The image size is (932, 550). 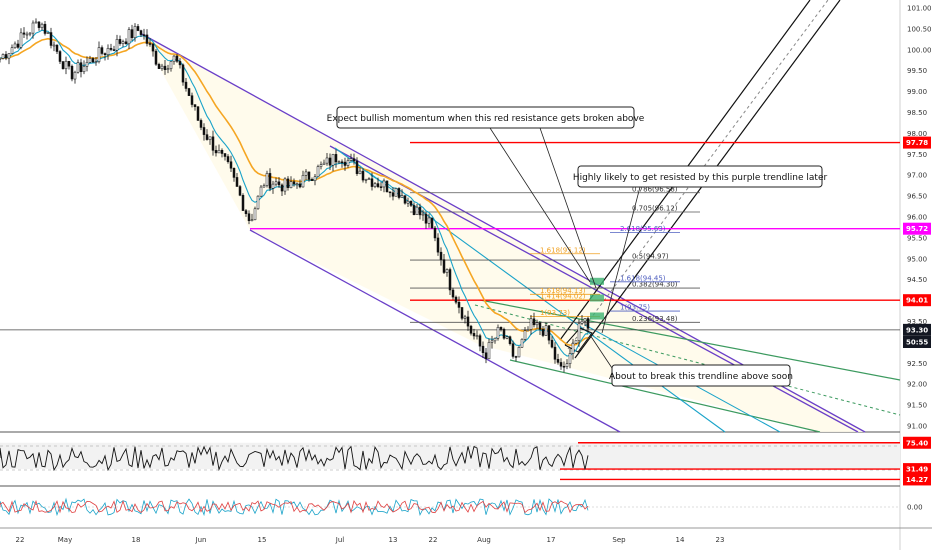 What do you see at coordinates (340, 540) in the screenshot?
I see `x-tick-label: Jul` at bounding box center [340, 540].